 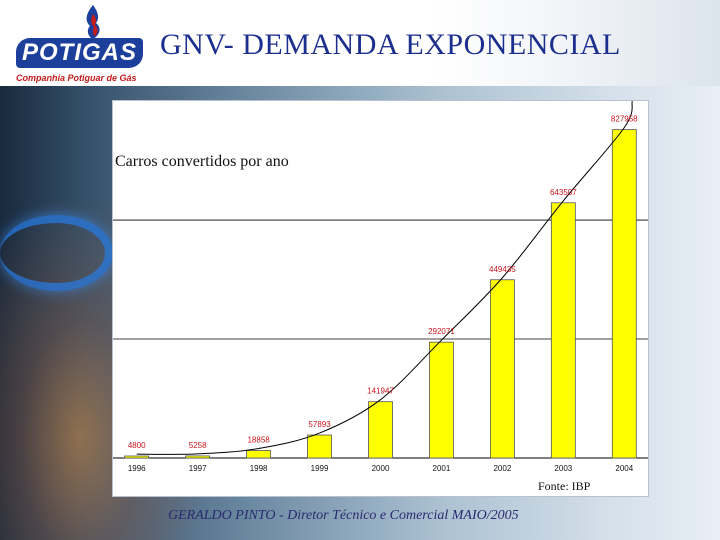 I want to click on x-tick-2001: 2001, so click(x=442, y=468).